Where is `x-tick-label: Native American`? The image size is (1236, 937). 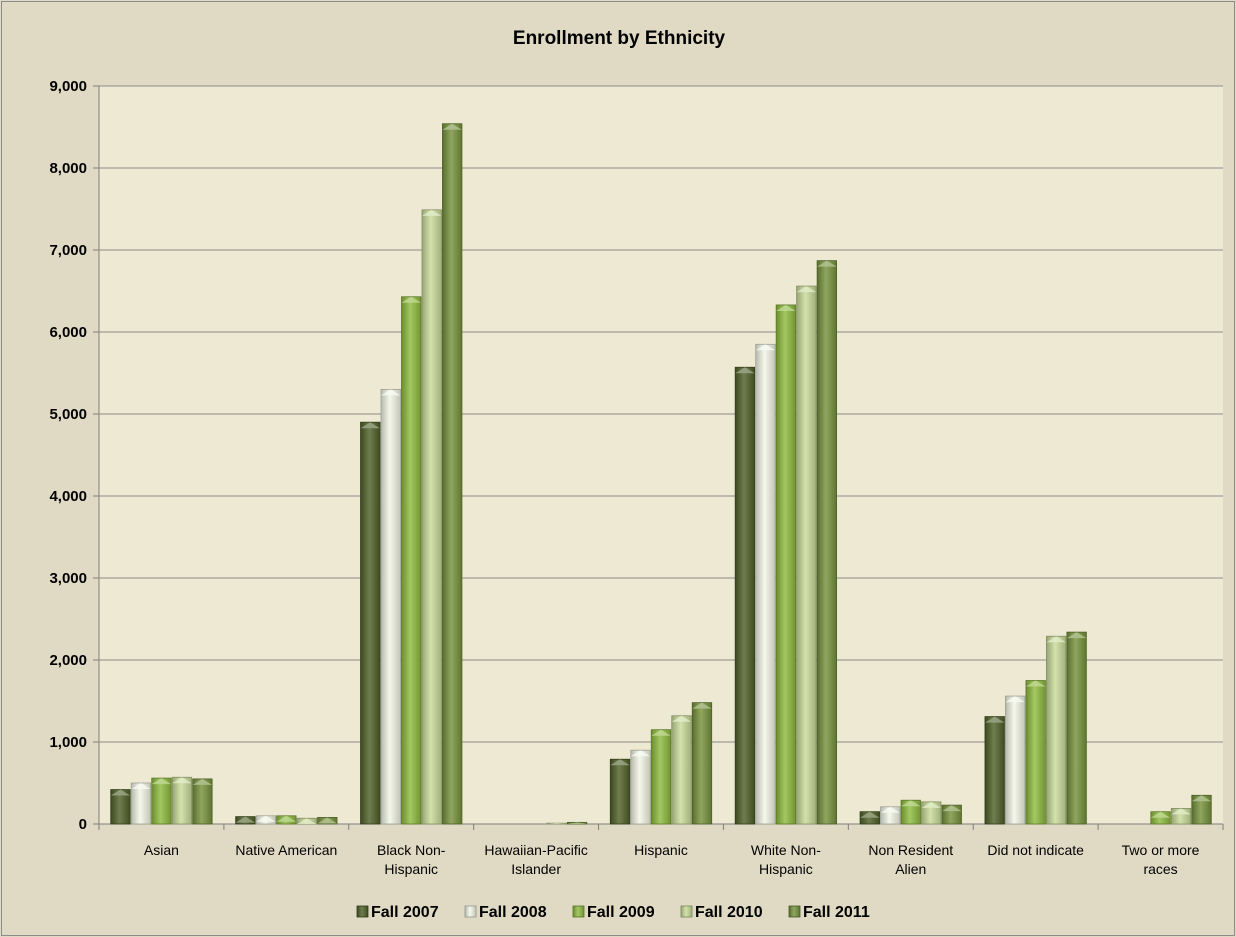
x-tick-label: Native American is located at coordinates (286, 850).